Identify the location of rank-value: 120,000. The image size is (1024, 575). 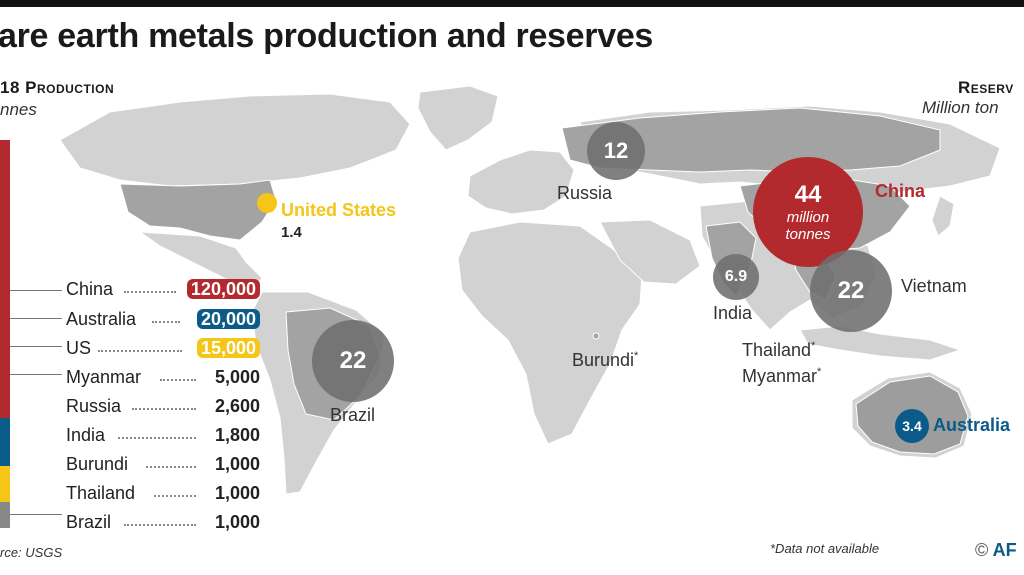
(218, 289).